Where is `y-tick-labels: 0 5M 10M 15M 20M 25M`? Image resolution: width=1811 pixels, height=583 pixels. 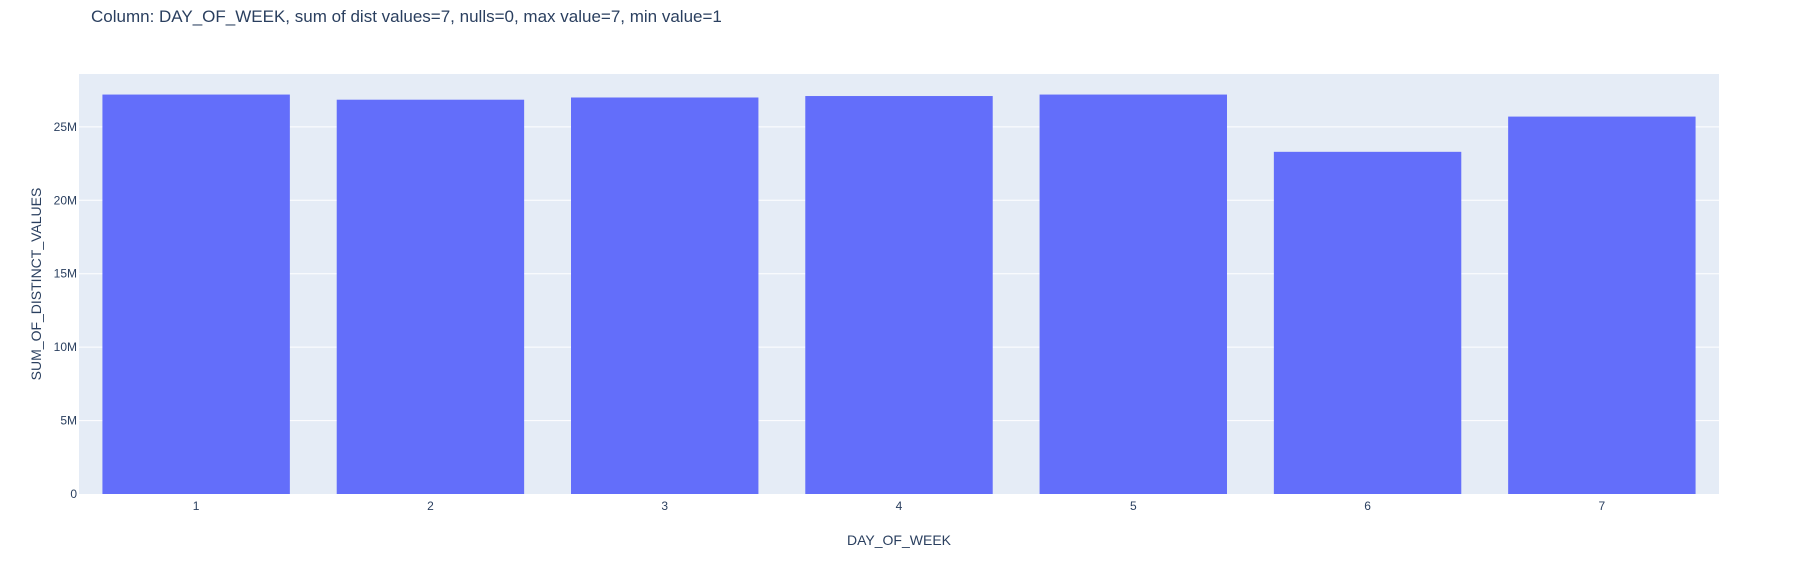 y-tick-labels: 0 5M 10M 15M 20M 25M is located at coordinates (66, 310).